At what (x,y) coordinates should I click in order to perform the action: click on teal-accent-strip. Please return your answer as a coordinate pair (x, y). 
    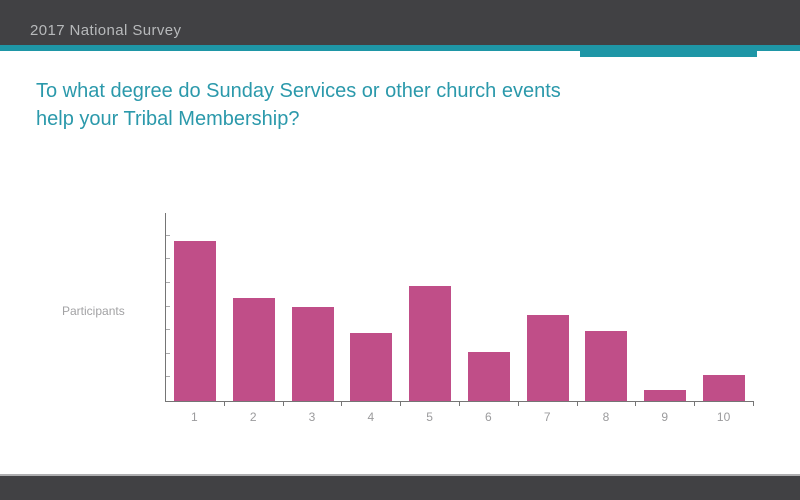
    Looking at the image, I should click on (400, 48).